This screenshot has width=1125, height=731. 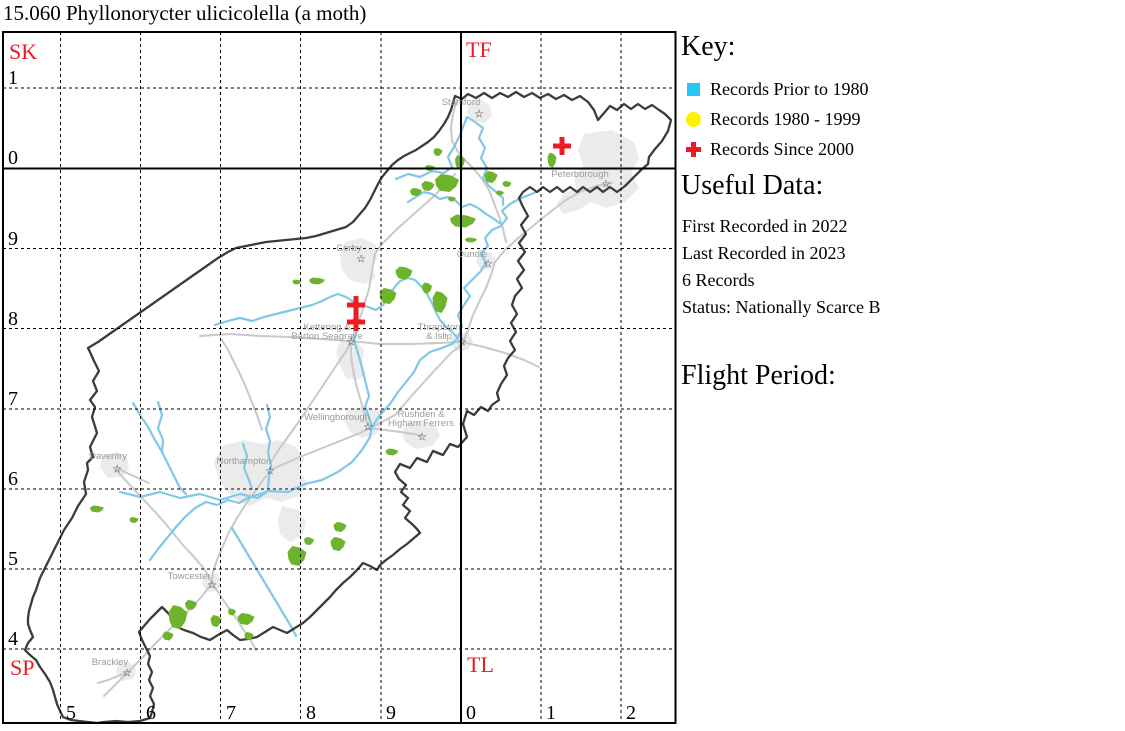 I want to click on grid-letter-tl: TL, so click(x=480, y=664).